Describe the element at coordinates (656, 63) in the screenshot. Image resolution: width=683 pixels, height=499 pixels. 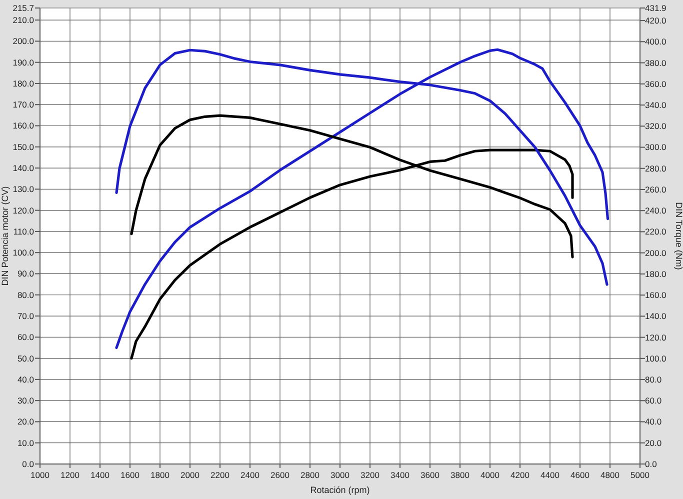
I see `y2-tick-label: 380.0` at that location.